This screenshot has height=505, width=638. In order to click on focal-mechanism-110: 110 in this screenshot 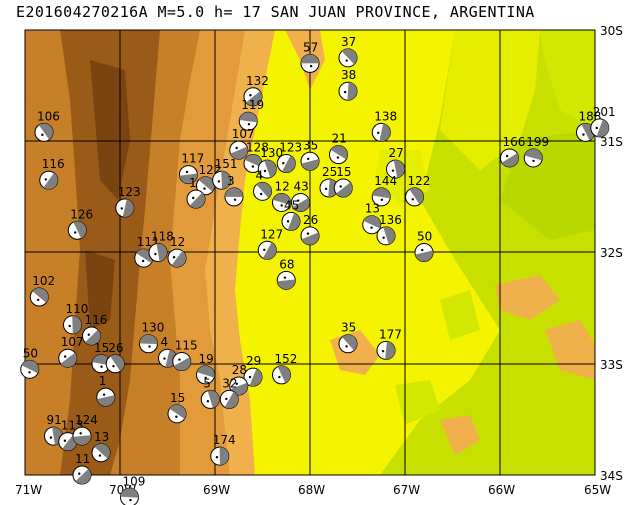, I will do `click(76, 318)`.